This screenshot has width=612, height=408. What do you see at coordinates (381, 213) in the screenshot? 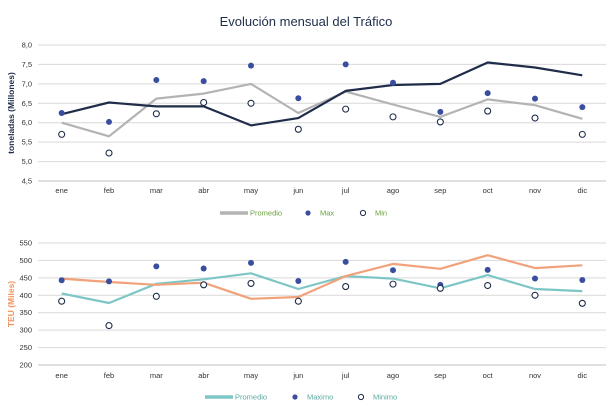
I see `legend-label: Min` at bounding box center [381, 213].